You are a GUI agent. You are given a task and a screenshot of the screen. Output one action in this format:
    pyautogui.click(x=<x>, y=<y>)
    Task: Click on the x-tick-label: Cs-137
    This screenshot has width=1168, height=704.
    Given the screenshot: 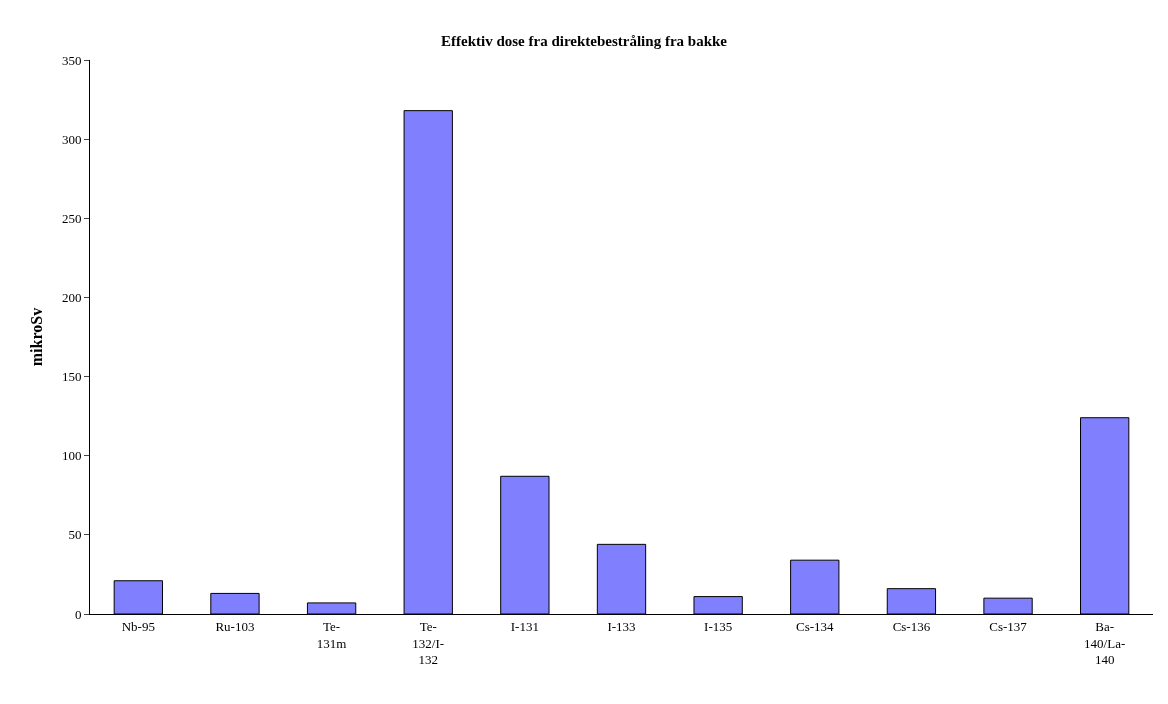 What is the action you would take?
    pyautogui.click(x=1008, y=626)
    